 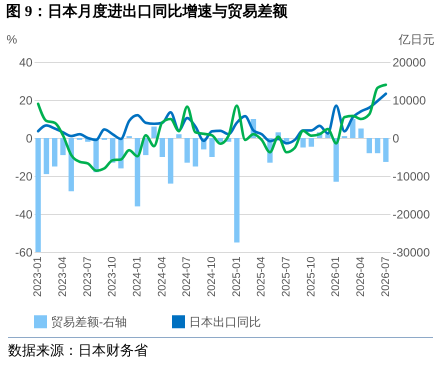 What do you see at coordinates (220, 348) in the screenshot?
I see `source-note: 数据来源：日本财务省` at bounding box center [220, 348].